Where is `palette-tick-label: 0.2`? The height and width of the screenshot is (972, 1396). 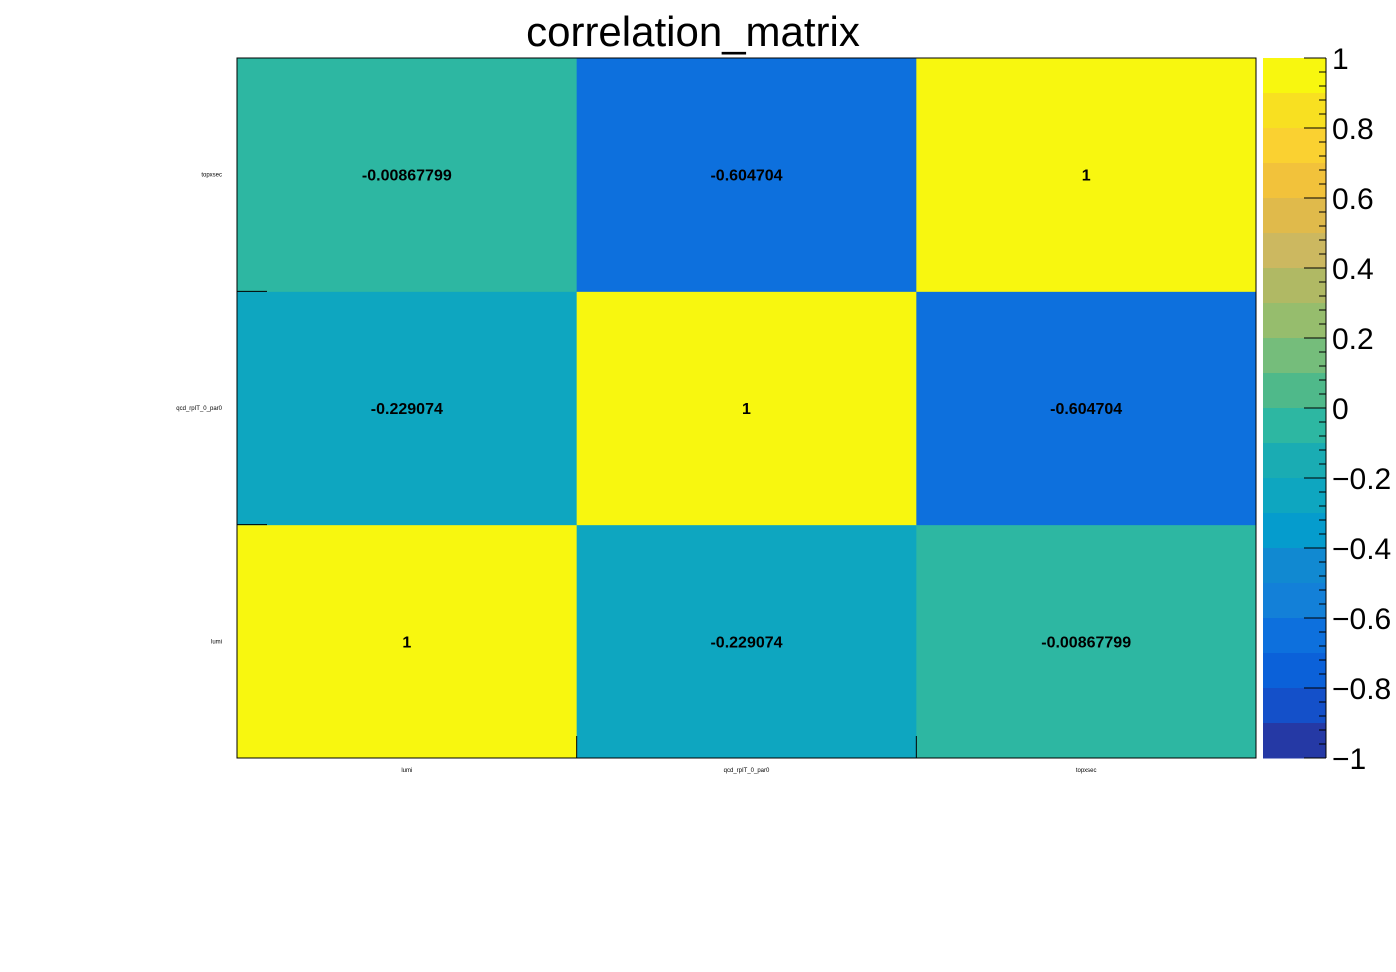
palette-tick-label: 0.2 is located at coordinates (1353, 339).